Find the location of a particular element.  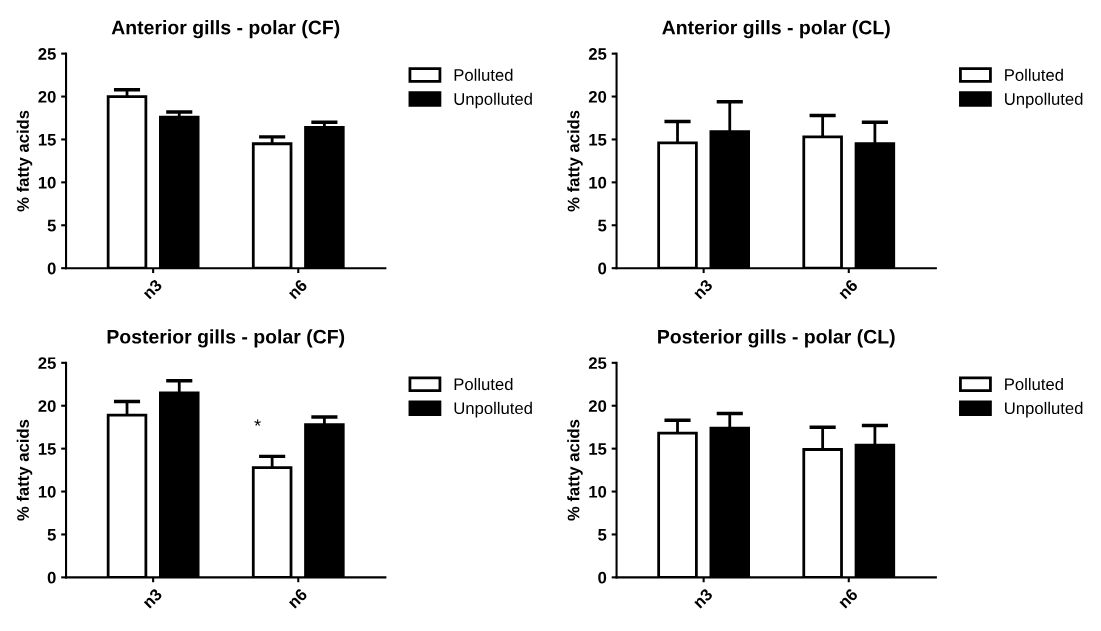

chart-title: Anterior gills - polar (CL) is located at coordinates (776, 29).